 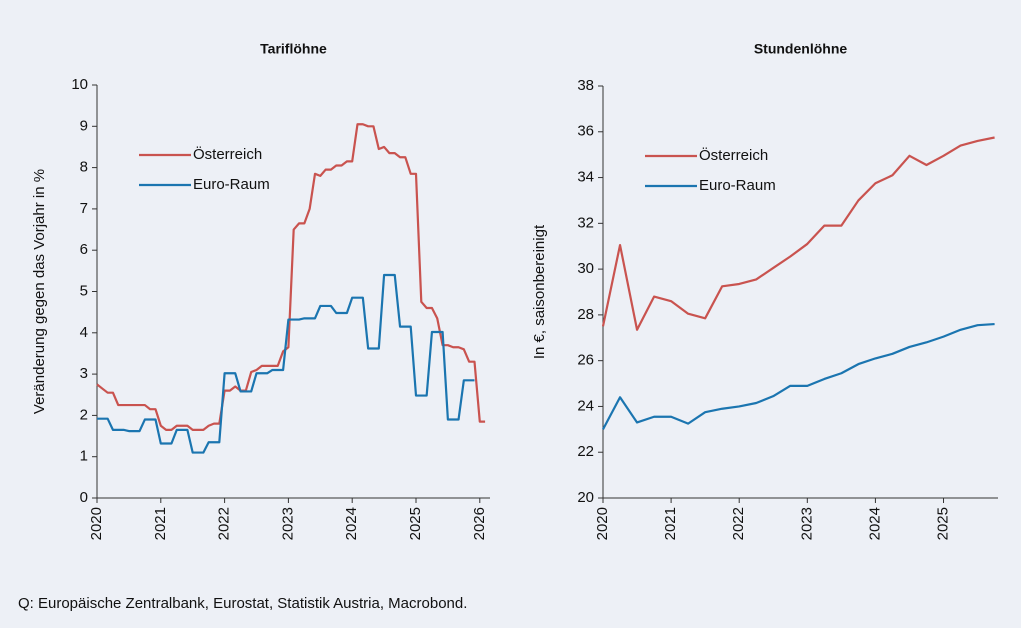 What do you see at coordinates (585, 222) in the screenshot?
I see `y-tick-label: 32` at bounding box center [585, 222].